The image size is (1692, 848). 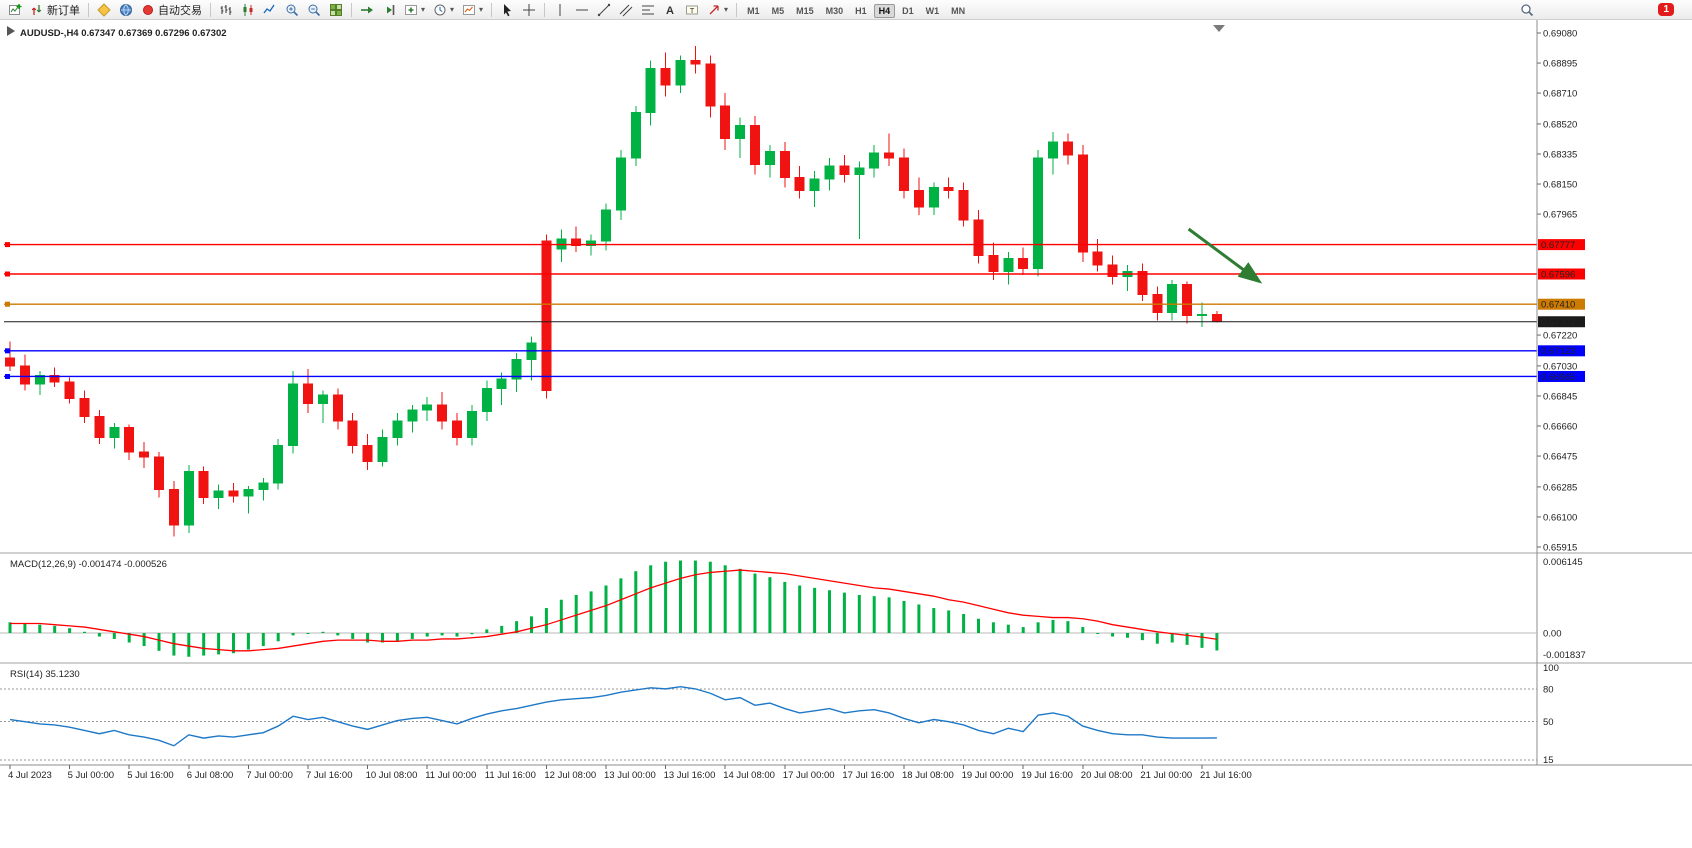 I want to click on svg-text: 13 Jul 00:00, so click(x=630, y=775).